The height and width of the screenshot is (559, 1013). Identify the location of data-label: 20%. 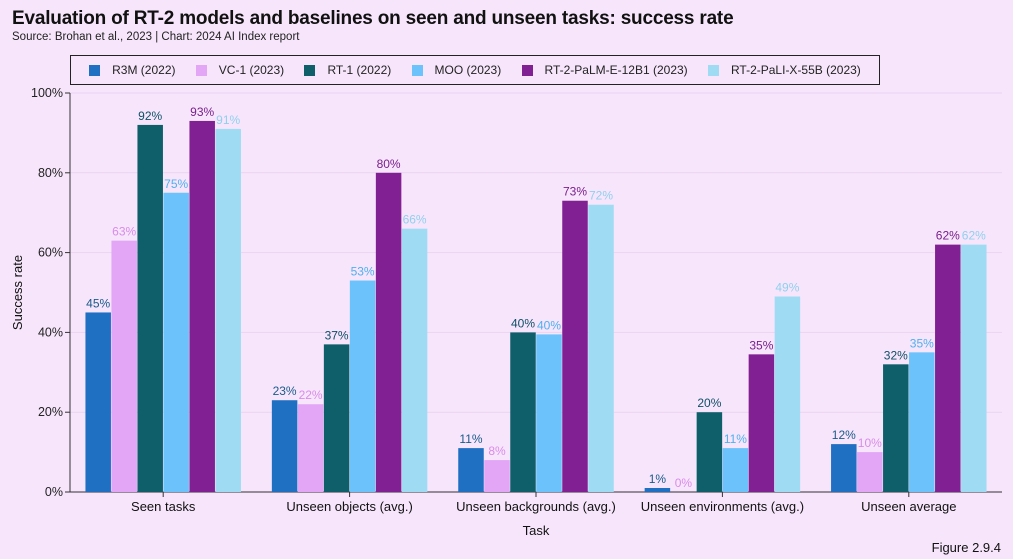
(709, 403).